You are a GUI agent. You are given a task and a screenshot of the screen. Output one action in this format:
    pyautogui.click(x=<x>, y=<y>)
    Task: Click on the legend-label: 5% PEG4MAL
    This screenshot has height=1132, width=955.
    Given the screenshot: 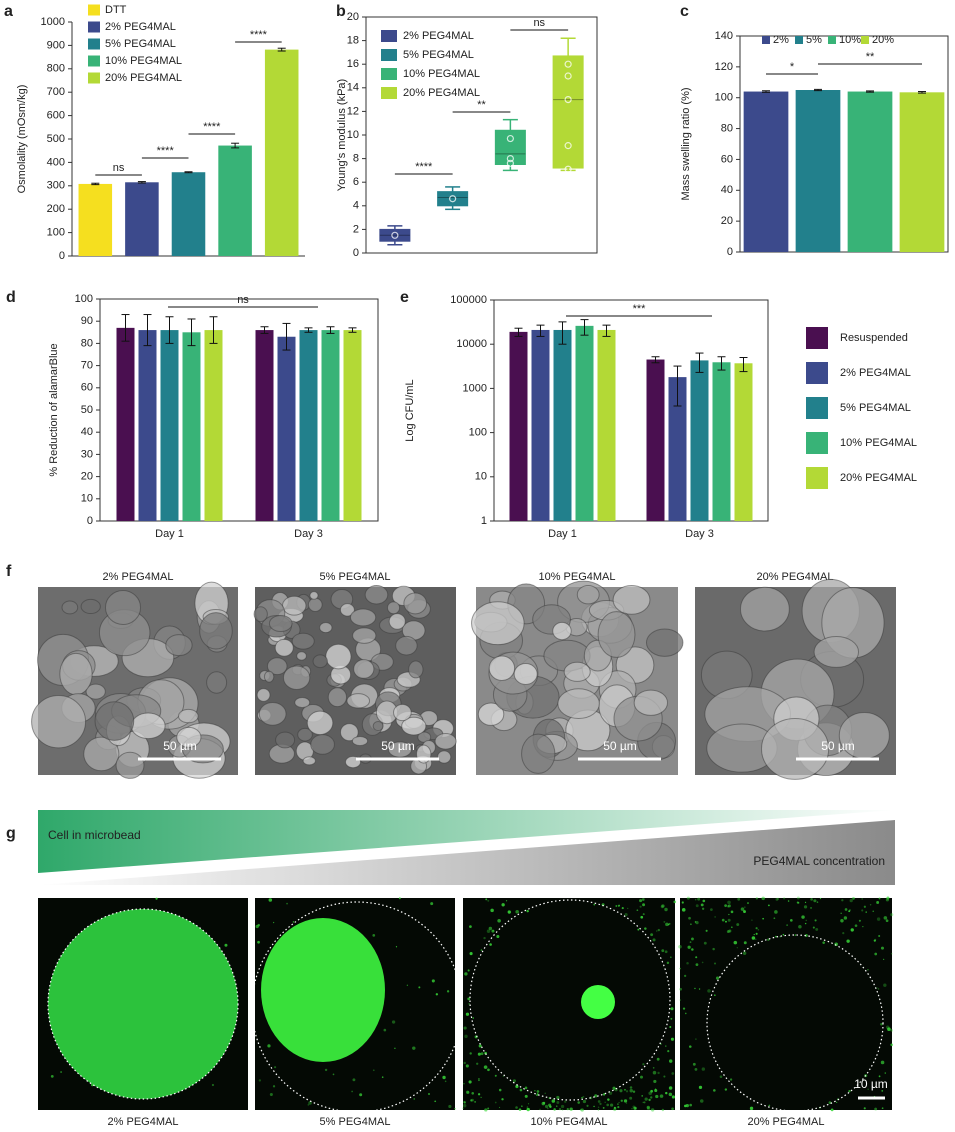 What is the action you would take?
    pyautogui.click(x=875, y=408)
    